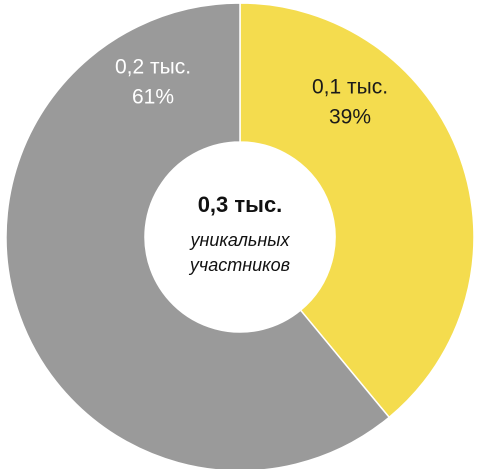 The image size is (478, 469). I want to click on slice-amount-label: 0,1 тыс., so click(350, 87).